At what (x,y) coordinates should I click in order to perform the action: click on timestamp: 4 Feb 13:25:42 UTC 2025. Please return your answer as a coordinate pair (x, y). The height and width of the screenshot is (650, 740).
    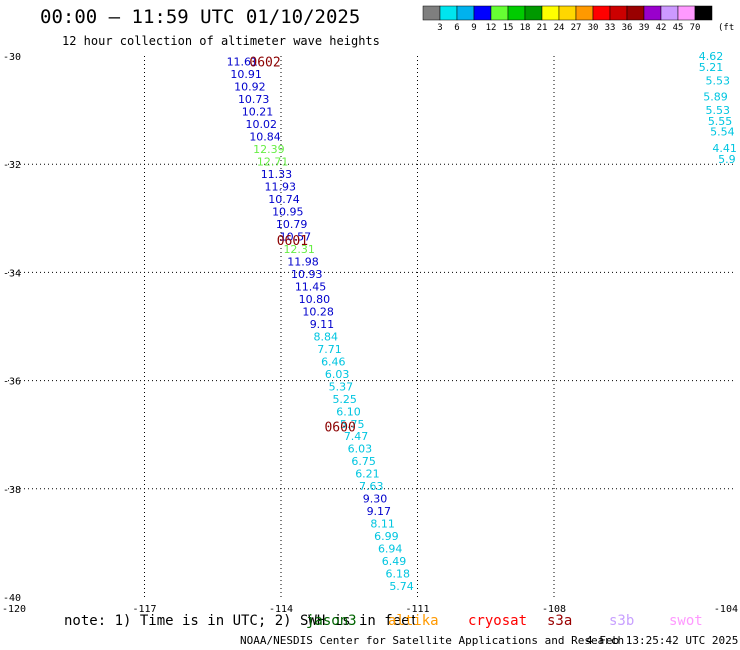
    Looking at the image, I should click on (662, 640).